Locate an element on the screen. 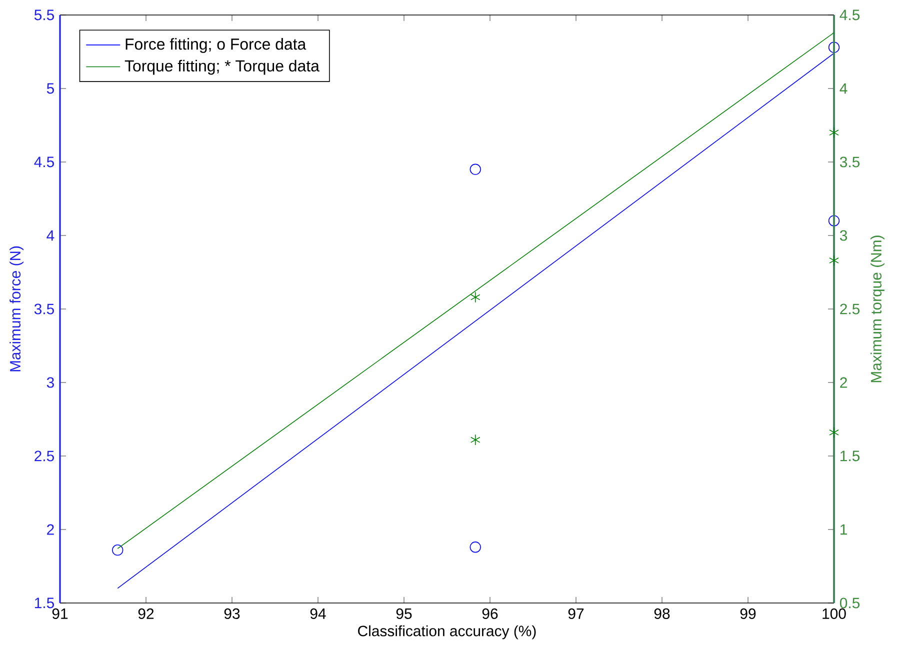 The image size is (900, 669). x-tick-label: 96 is located at coordinates (490, 613).